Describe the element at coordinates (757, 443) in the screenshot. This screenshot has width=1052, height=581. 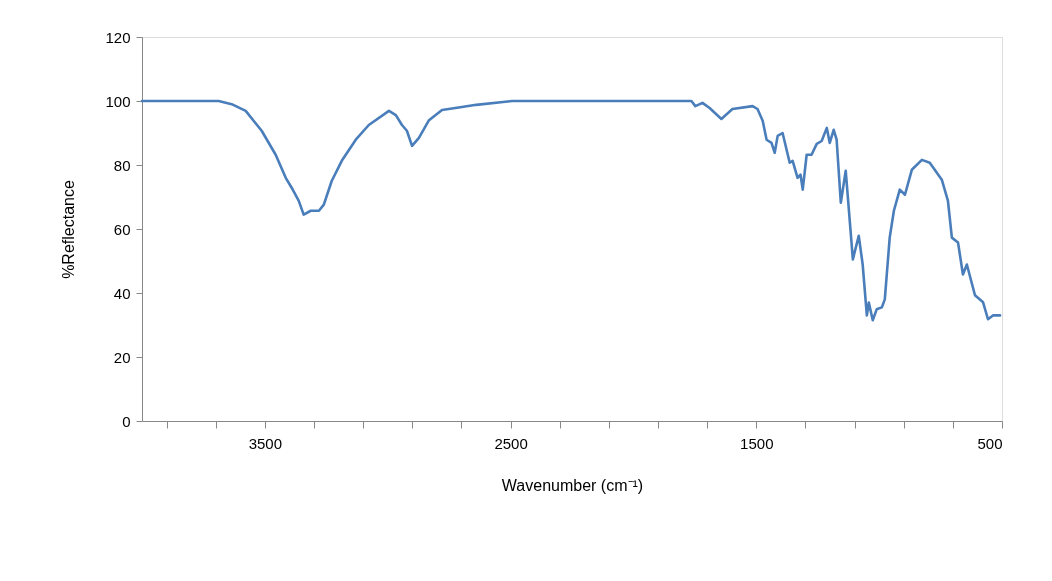
I see `x-tick-label: 1500` at that location.